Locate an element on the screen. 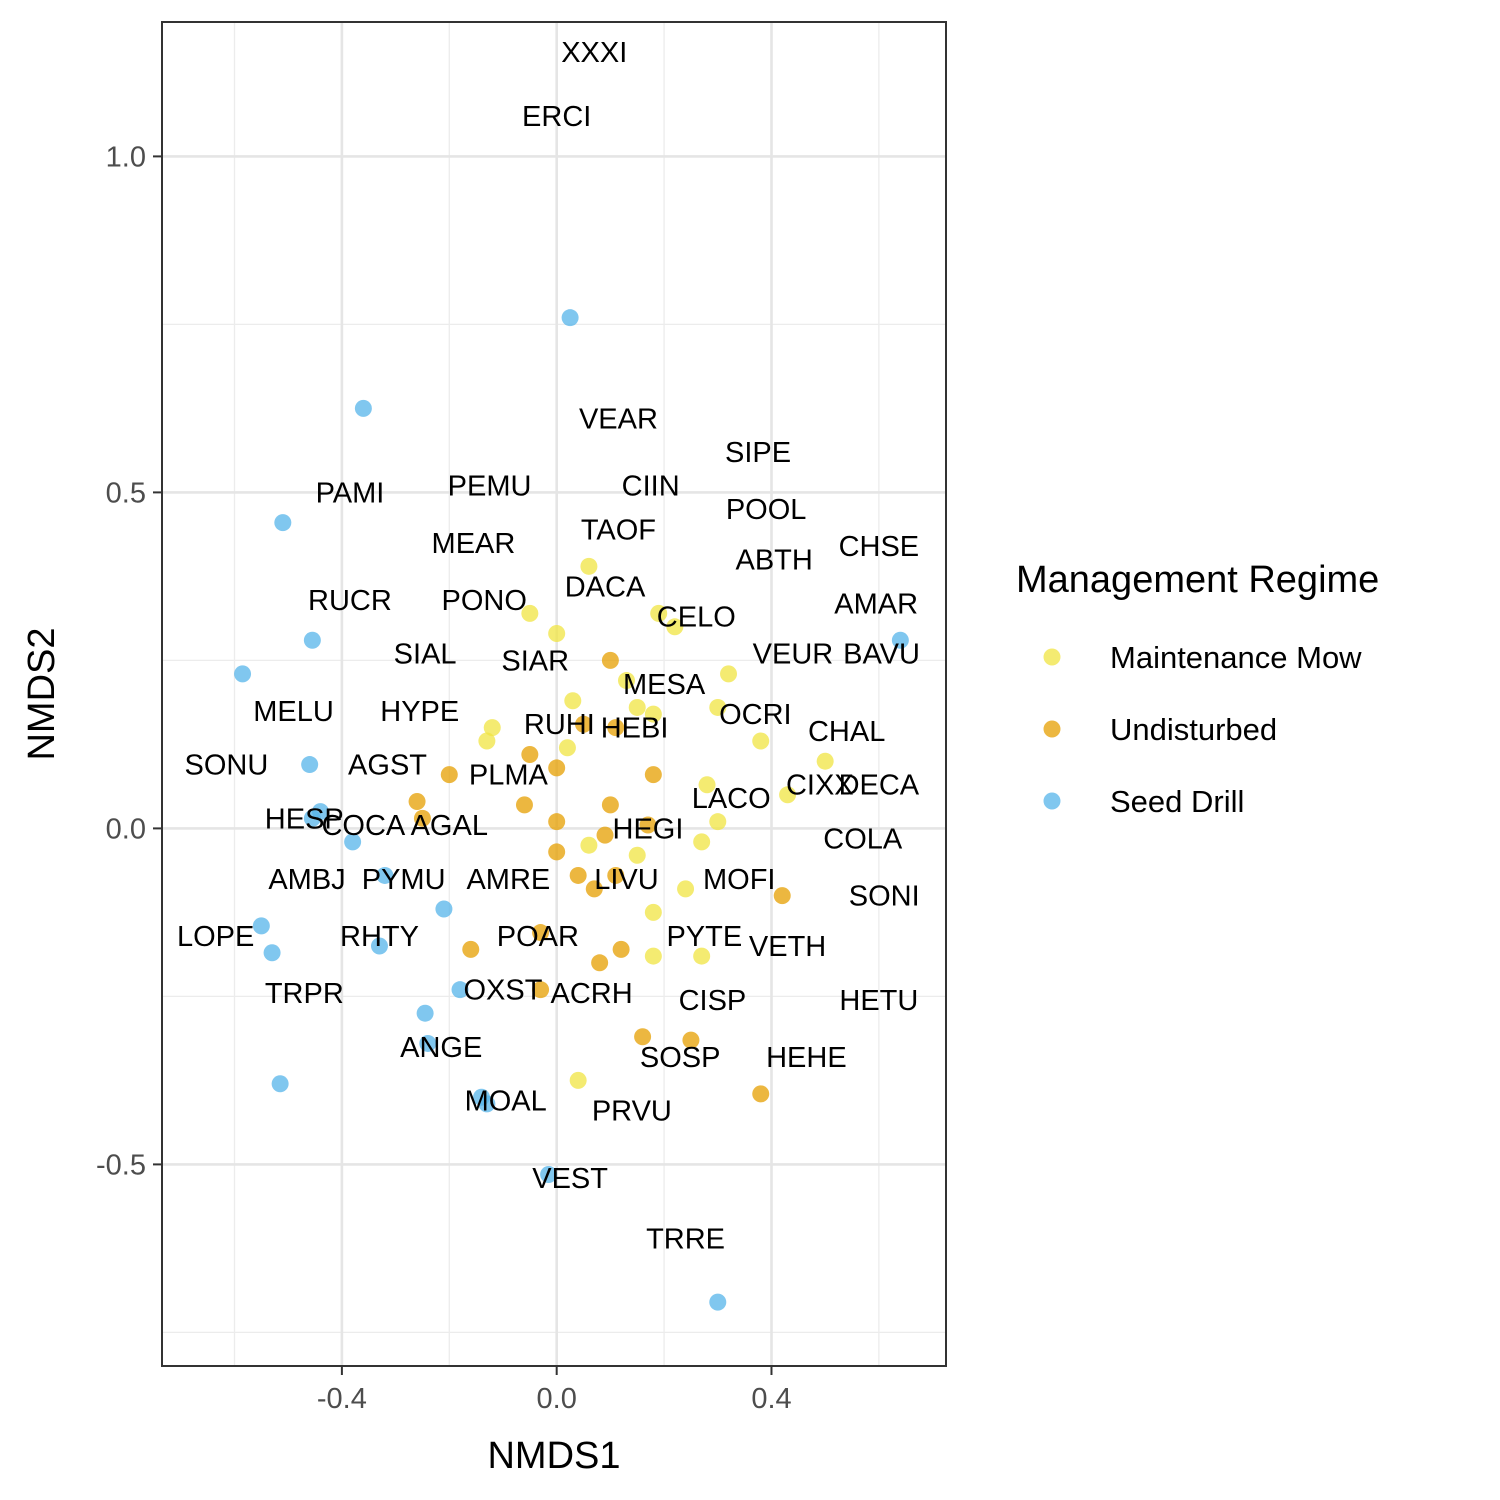 Image resolution: width=1500 pixels, height=1500 pixels. species-label: MOAL is located at coordinates (506, 1102).